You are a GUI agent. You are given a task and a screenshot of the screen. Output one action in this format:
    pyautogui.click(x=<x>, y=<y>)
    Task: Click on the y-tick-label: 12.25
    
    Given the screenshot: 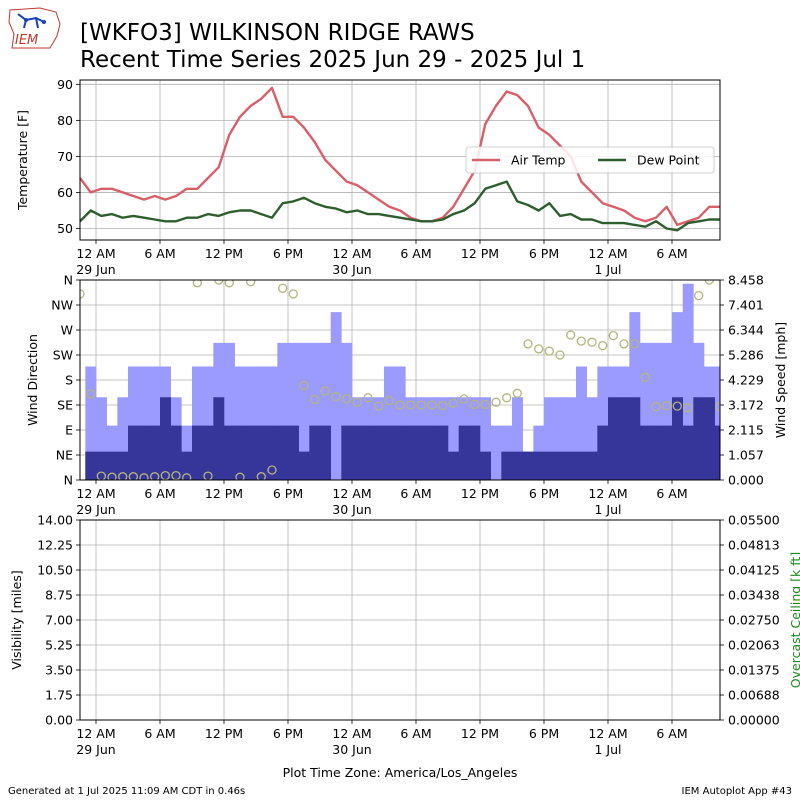 What is the action you would take?
    pyautogui.click(x=55, y=545)
    